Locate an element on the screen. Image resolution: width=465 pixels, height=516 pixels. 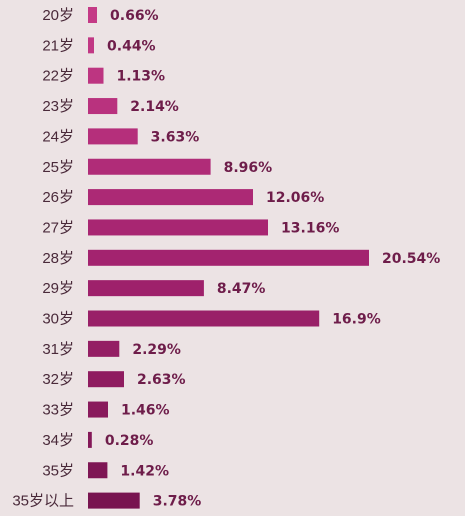
value-label: 0.28% is located at coordinates (129, 441).